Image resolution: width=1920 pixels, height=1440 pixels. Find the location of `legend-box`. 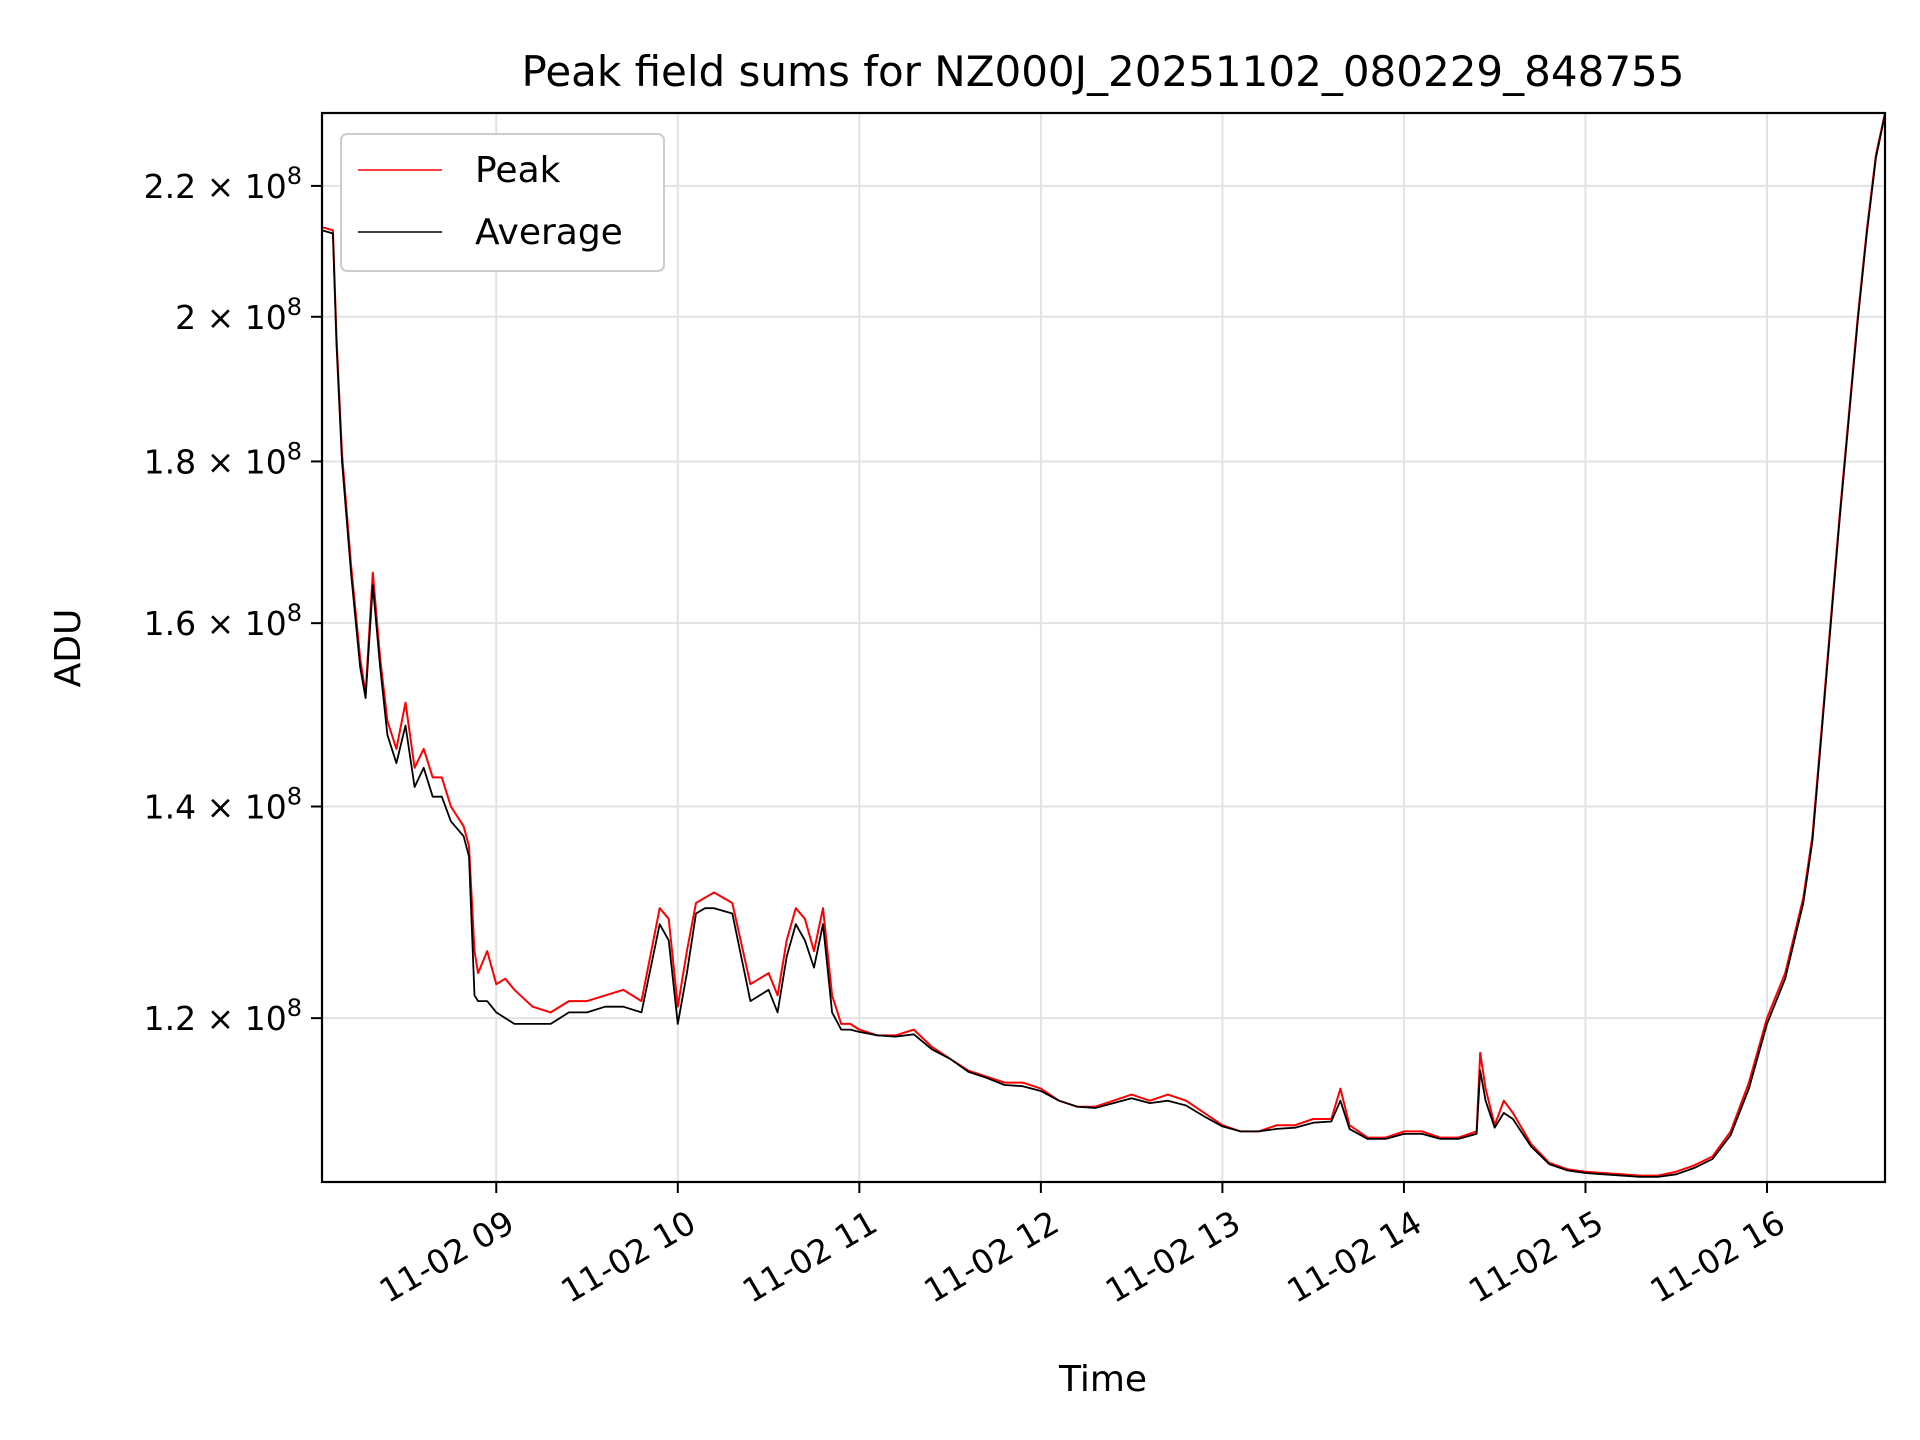

legend-box is located at coordinates (502, 202).